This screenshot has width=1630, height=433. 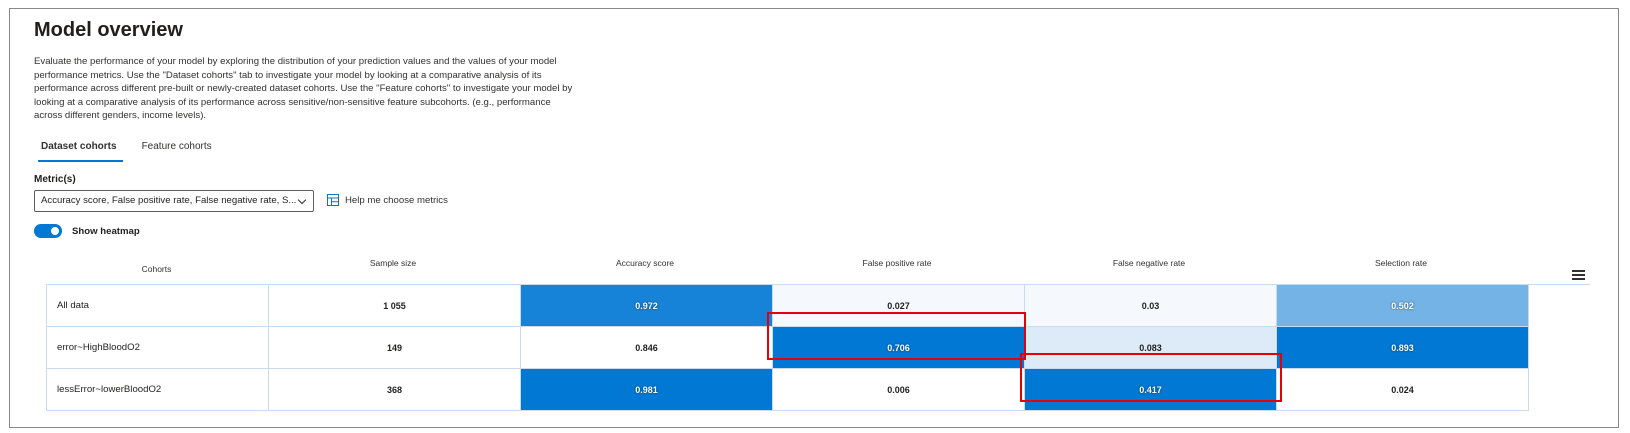 I want to click on false-positive-rate-cell: 0.027, so click(x=899, y=306).